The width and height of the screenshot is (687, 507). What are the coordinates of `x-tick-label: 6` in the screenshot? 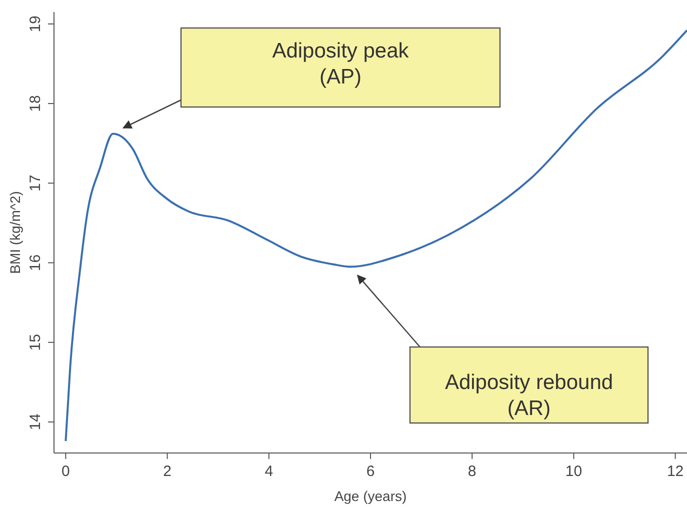 It's located at (370, 471).